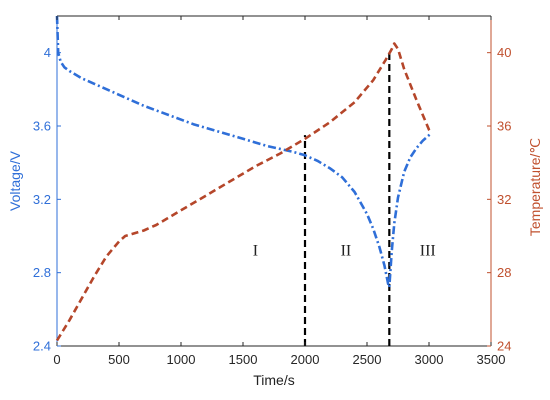  Describe the element at coordinates (42, 272) in the screenshot. I see `left-y-tick-label: 2.8` at that location.